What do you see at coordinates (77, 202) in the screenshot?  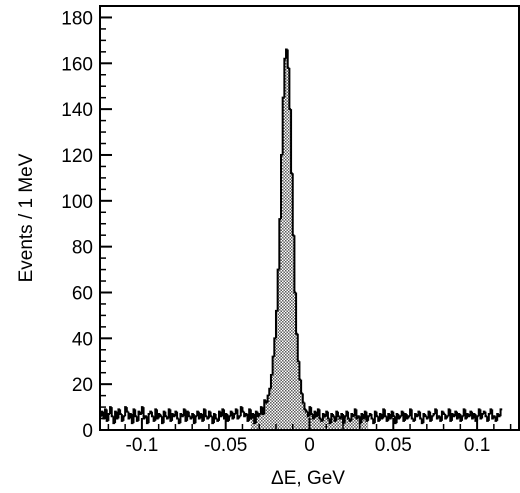 I see `y-tick-label: 100` at bounding box center [77, 202].